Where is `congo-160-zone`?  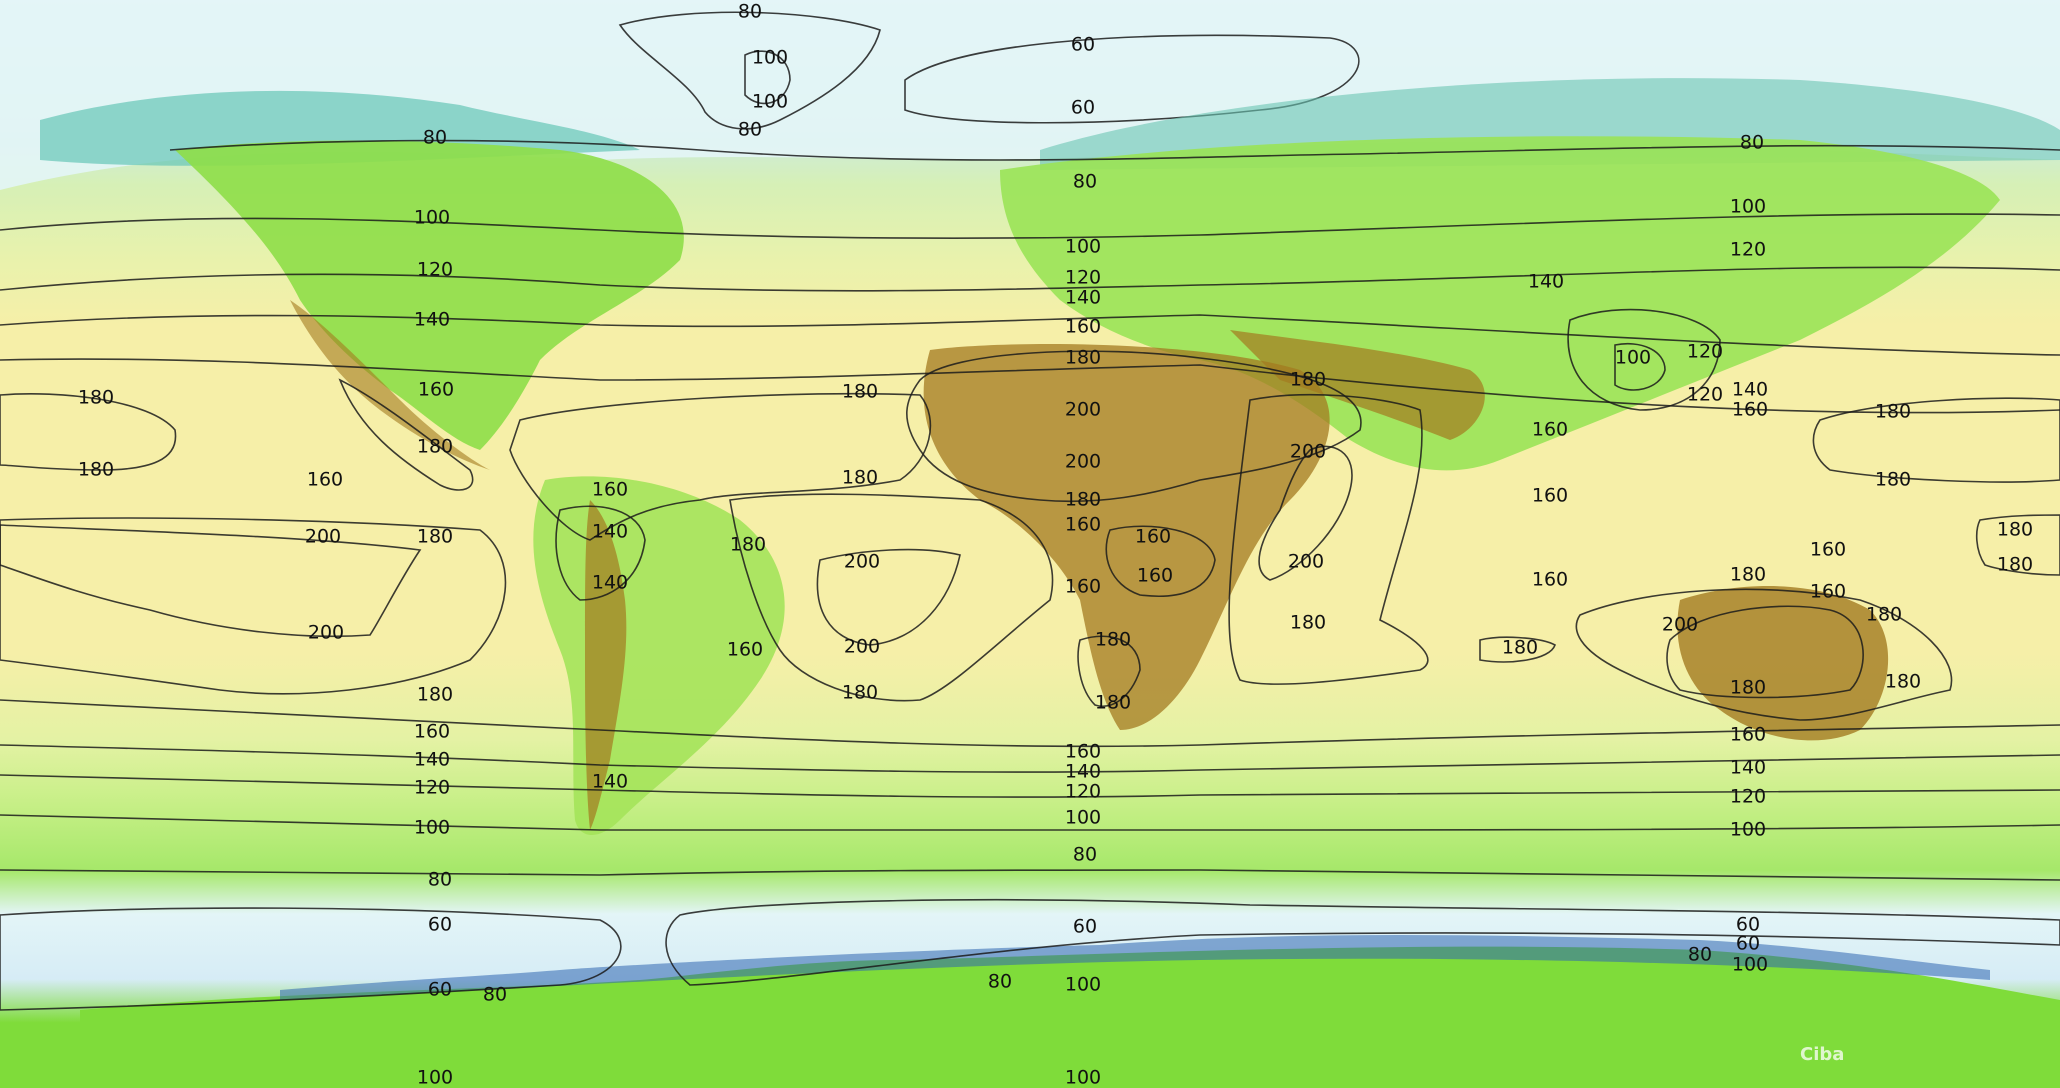 congo-160-zone is located at coordinates (1160, 561).